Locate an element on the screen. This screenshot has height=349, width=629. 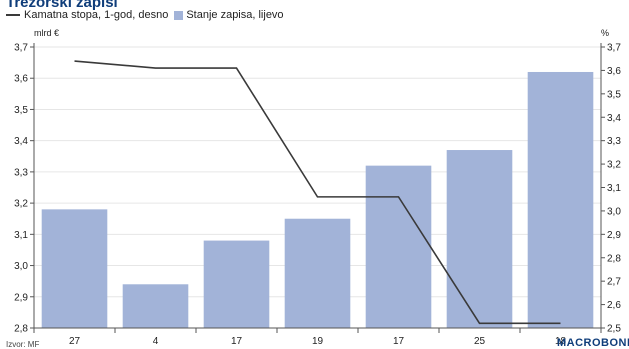
left-tick-label: 3,1 is located at coordinates (21, 235).